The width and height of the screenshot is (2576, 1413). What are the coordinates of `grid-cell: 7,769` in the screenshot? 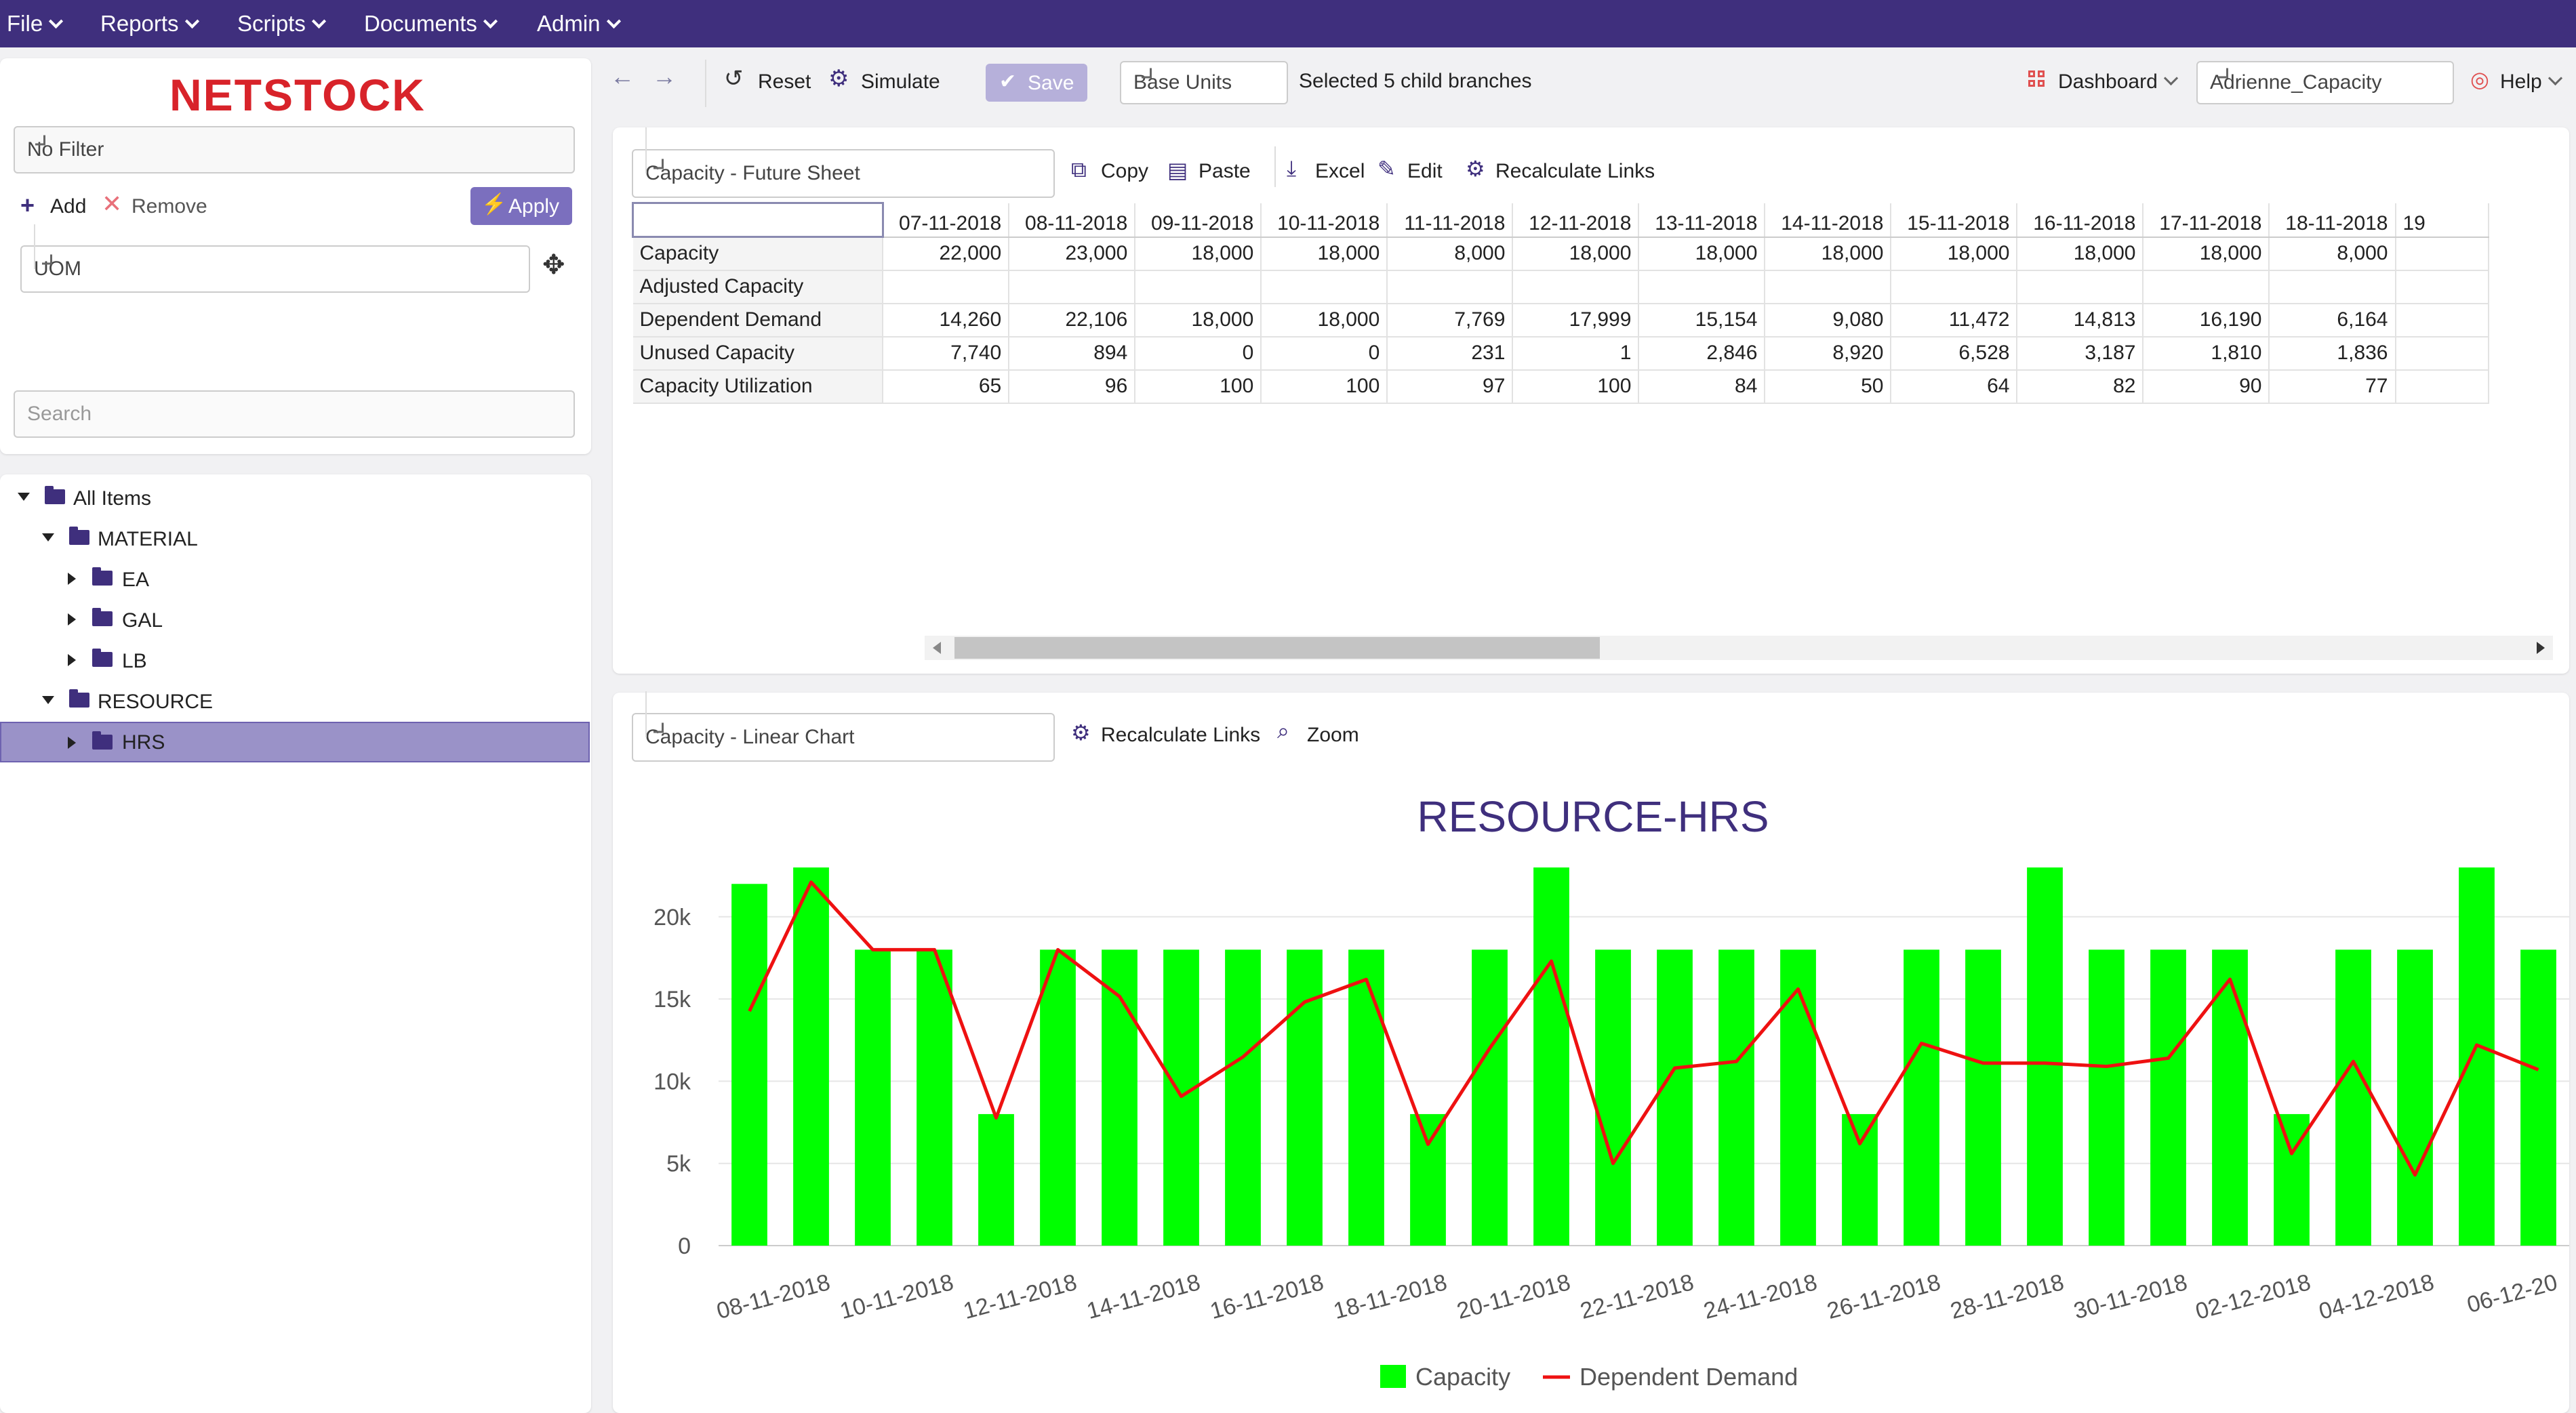 It's located at (1450, 320).